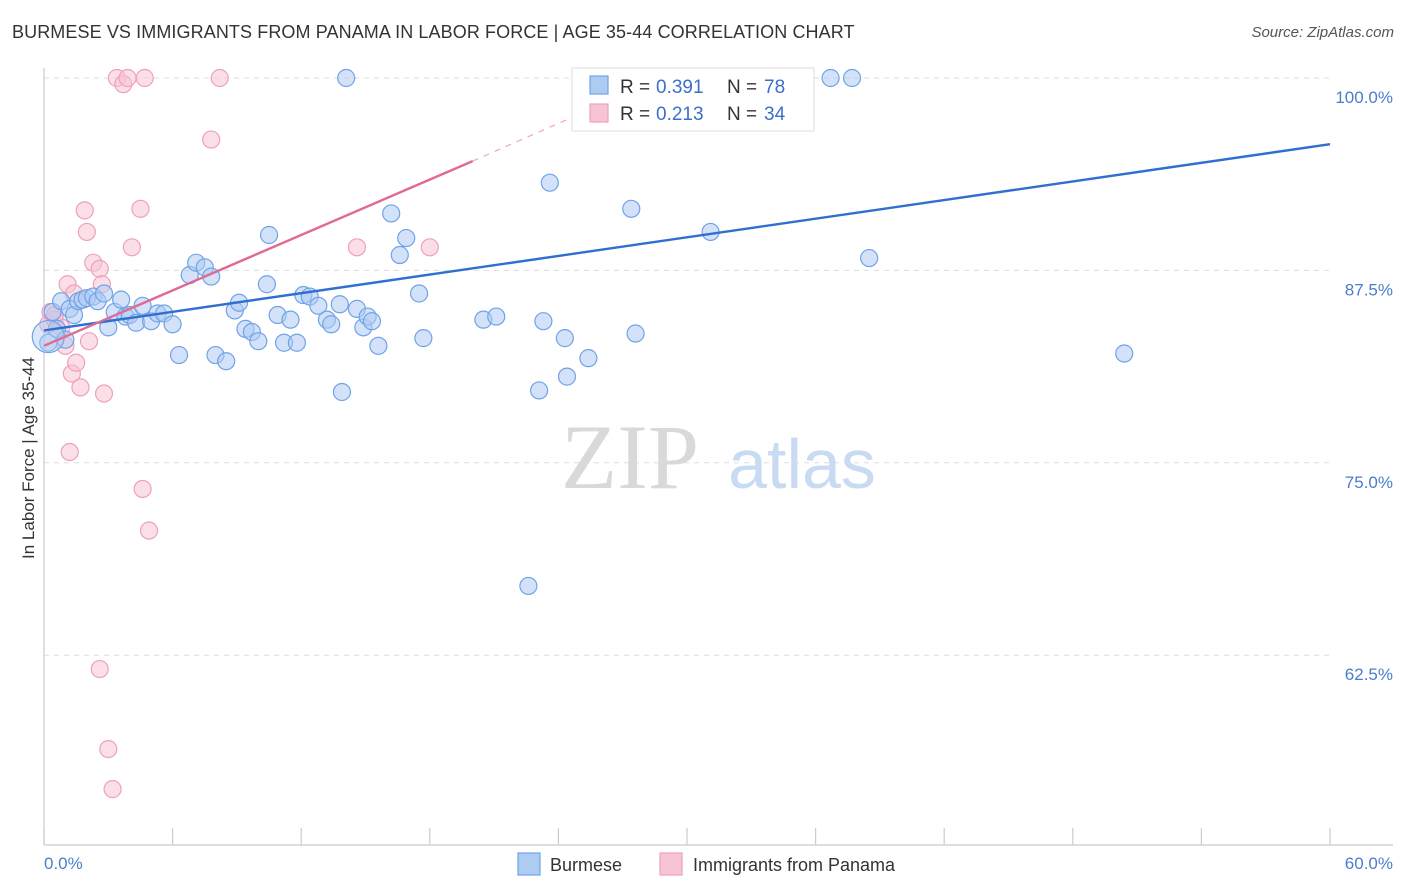  What do you see at coordinates (774, 87) in the screenshot?
I see `legend-n-burmese: 78` at bounding box center [774, 87].